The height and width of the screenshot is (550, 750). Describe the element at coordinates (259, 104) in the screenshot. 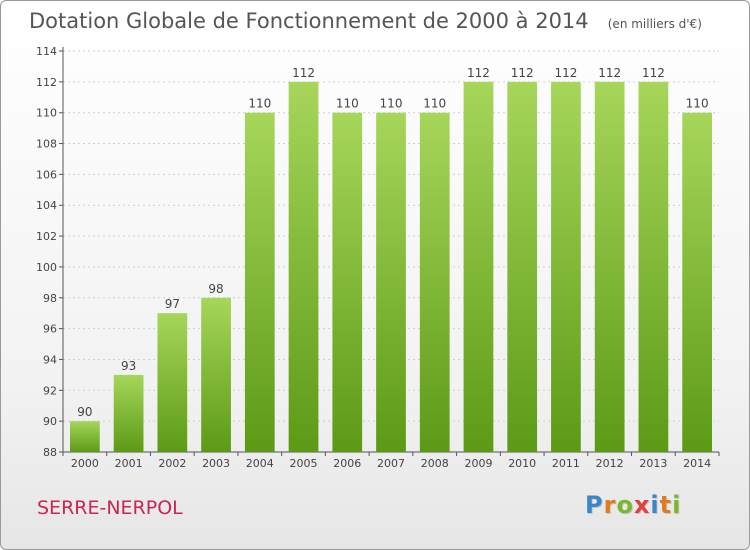

I see `data-label-2004: 110` at that location.